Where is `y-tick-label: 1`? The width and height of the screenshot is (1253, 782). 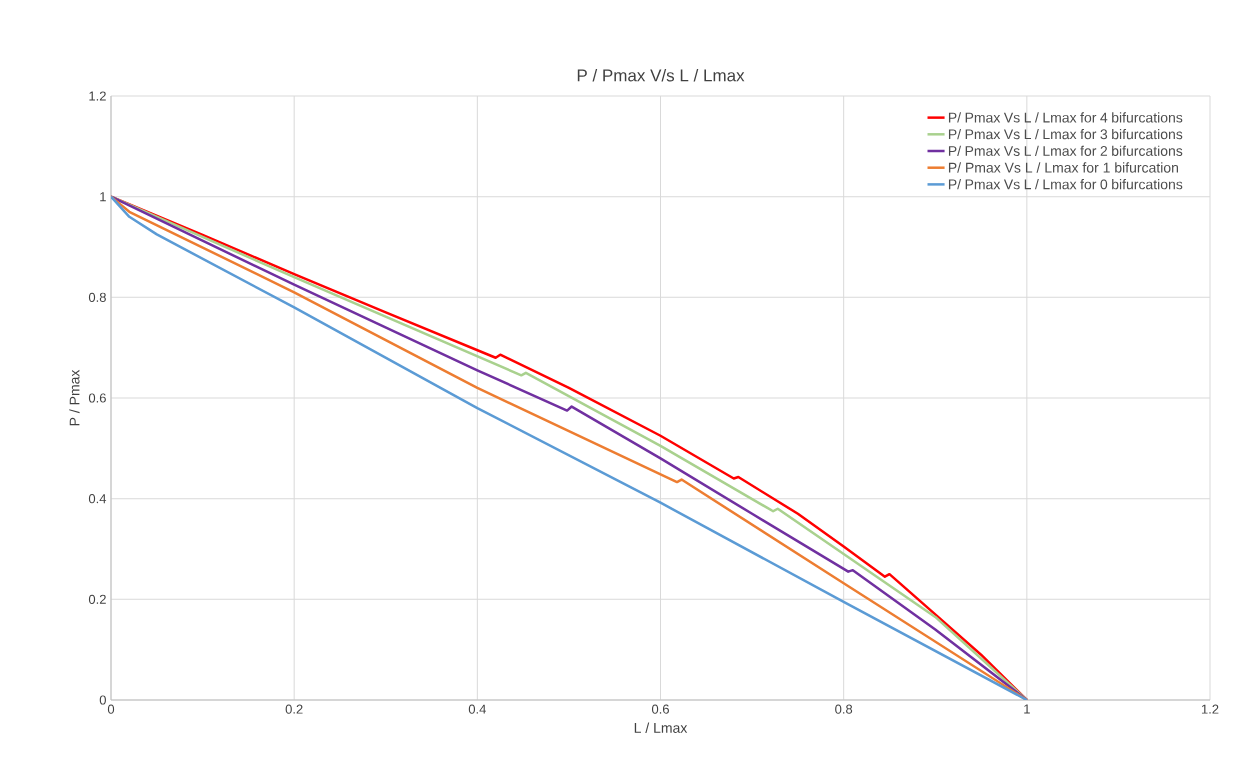
y-tick-label: 1 is located at coordinates (103, 197).